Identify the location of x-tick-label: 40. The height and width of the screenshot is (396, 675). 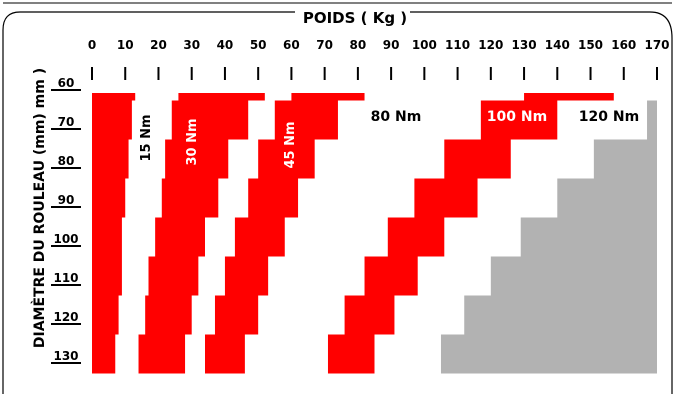
(225, 45).